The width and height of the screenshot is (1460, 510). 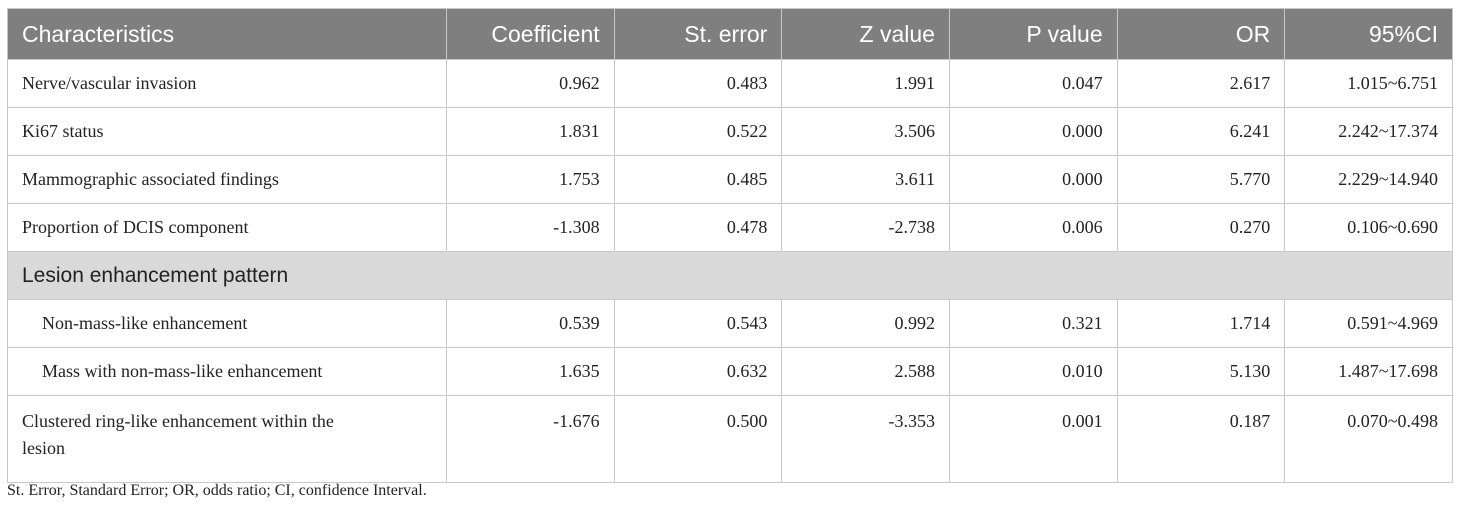 I want to click on table-cell: 6.241, so click(x=1201, y=131).